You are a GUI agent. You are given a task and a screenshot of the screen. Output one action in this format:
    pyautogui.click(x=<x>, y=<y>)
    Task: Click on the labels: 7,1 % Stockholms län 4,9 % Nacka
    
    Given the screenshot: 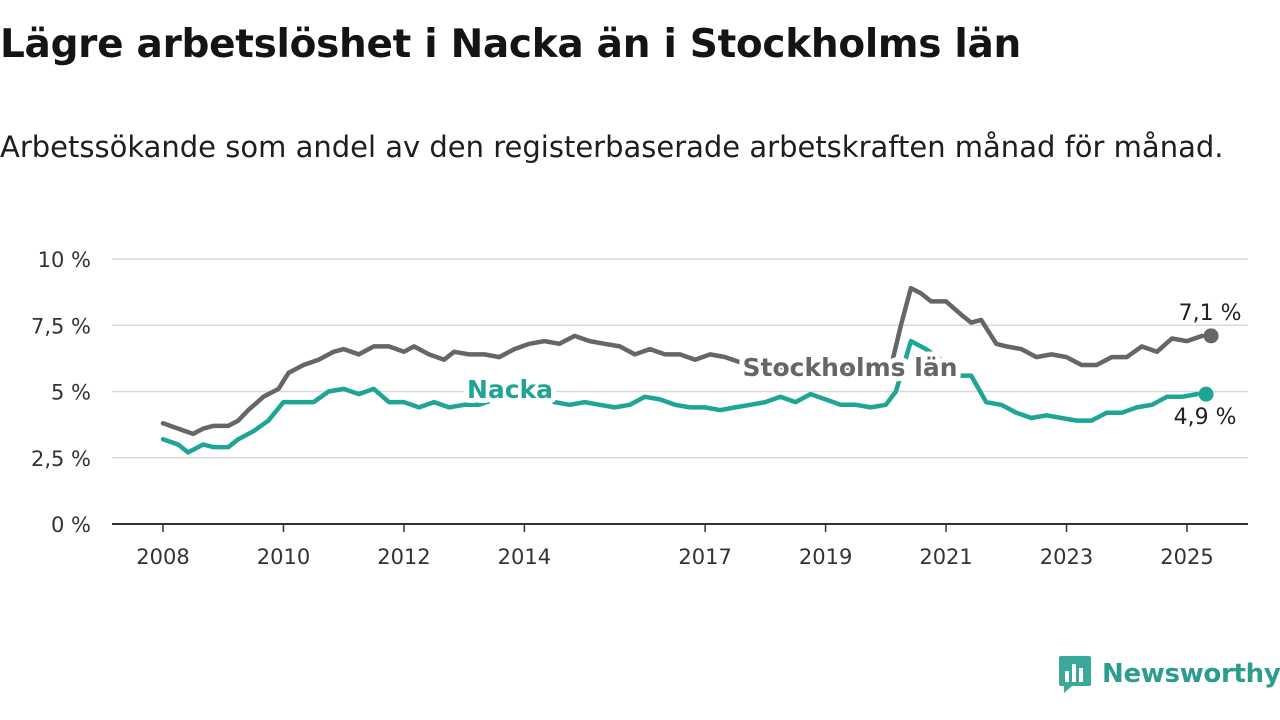 What is the action you would take?
    pyautogui.click(x=852, y=365)
    